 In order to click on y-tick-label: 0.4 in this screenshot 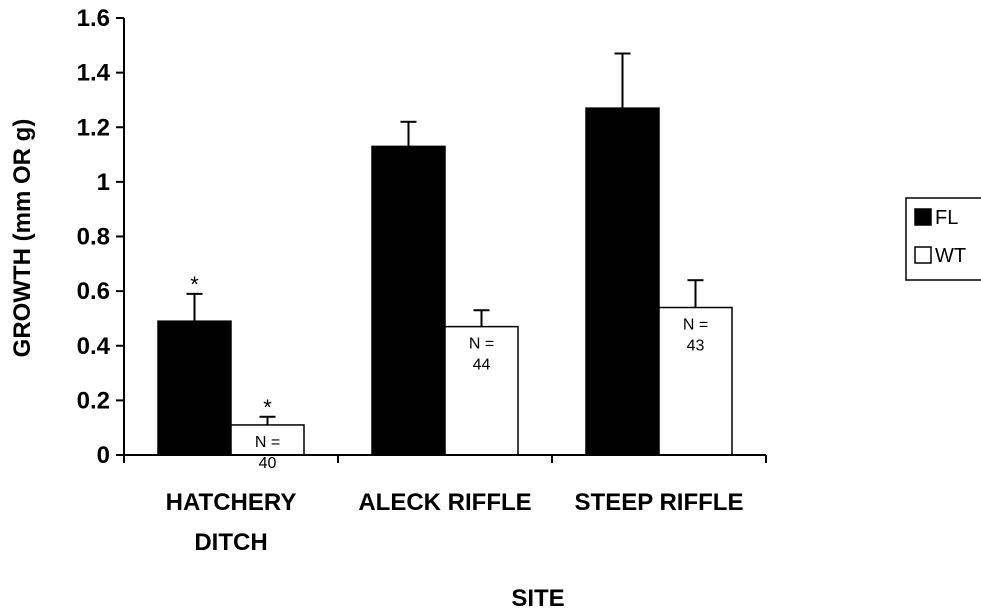, I will do `click(94, 346)`.